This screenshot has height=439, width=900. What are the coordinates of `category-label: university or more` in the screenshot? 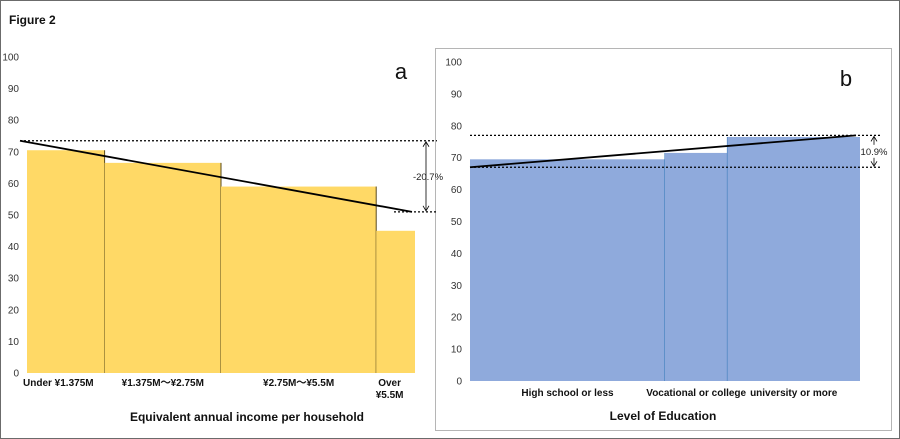 It's located at (794, 393).